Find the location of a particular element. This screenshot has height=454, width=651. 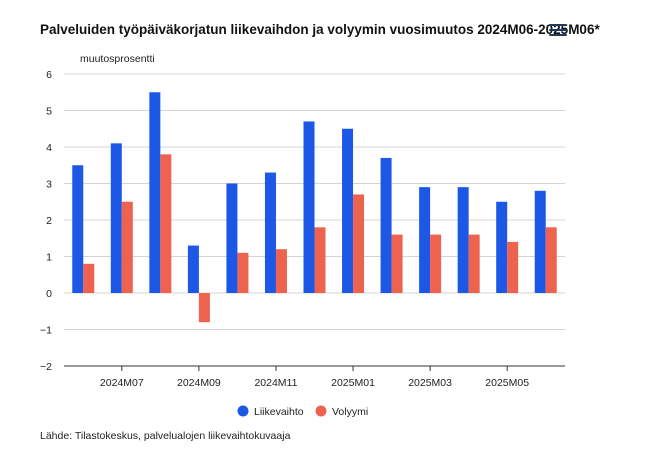

bar-liikevaihto-2025M05 is located at coordinates (502, 247).